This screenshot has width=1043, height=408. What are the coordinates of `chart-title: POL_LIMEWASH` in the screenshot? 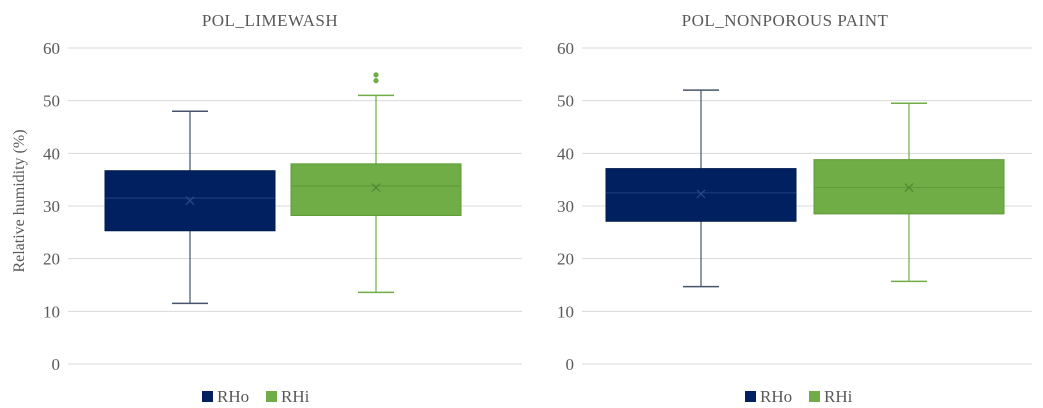 It's located at (270, 20).